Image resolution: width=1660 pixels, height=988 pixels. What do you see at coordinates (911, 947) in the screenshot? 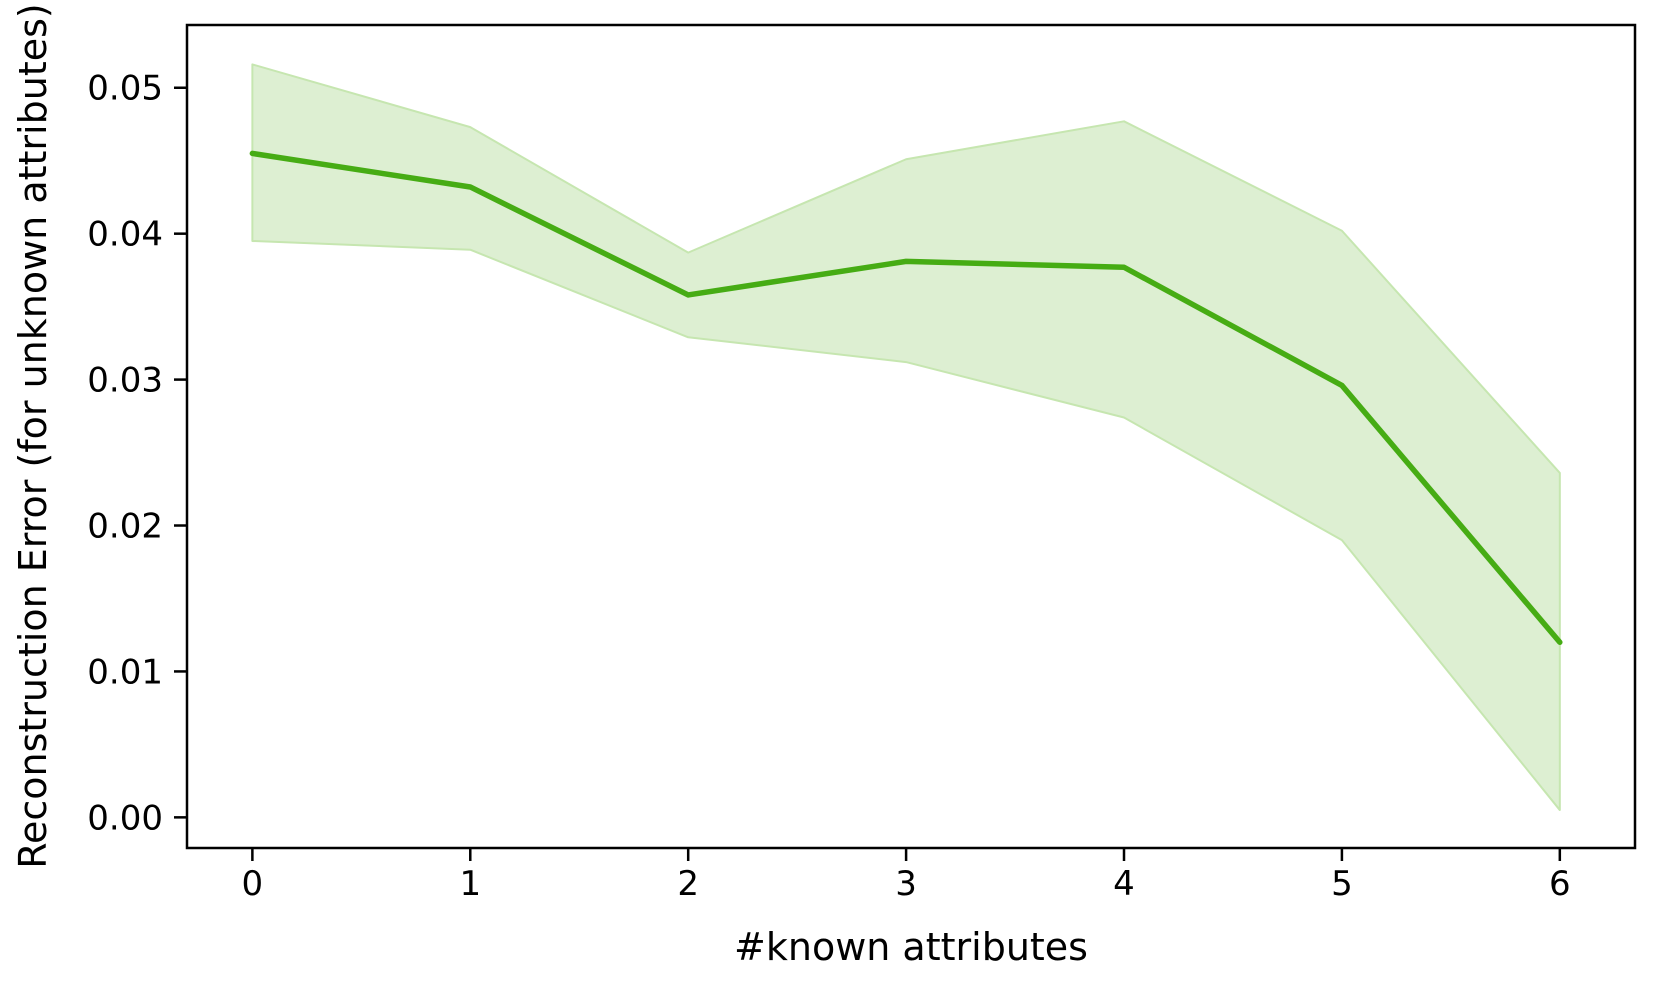
I see `x-axis-label: #known attributes` at bounding box center [911, 947].